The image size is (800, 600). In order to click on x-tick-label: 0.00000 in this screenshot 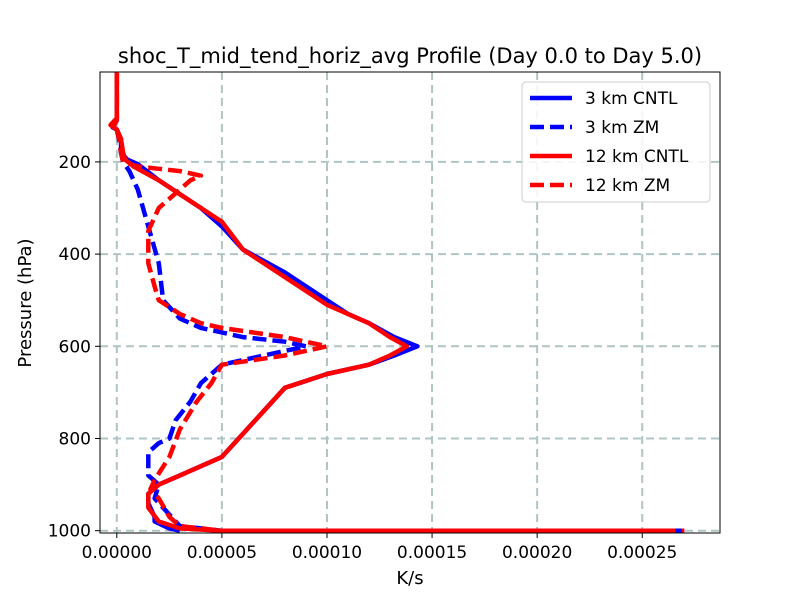, I will do `click(117, 553)`.